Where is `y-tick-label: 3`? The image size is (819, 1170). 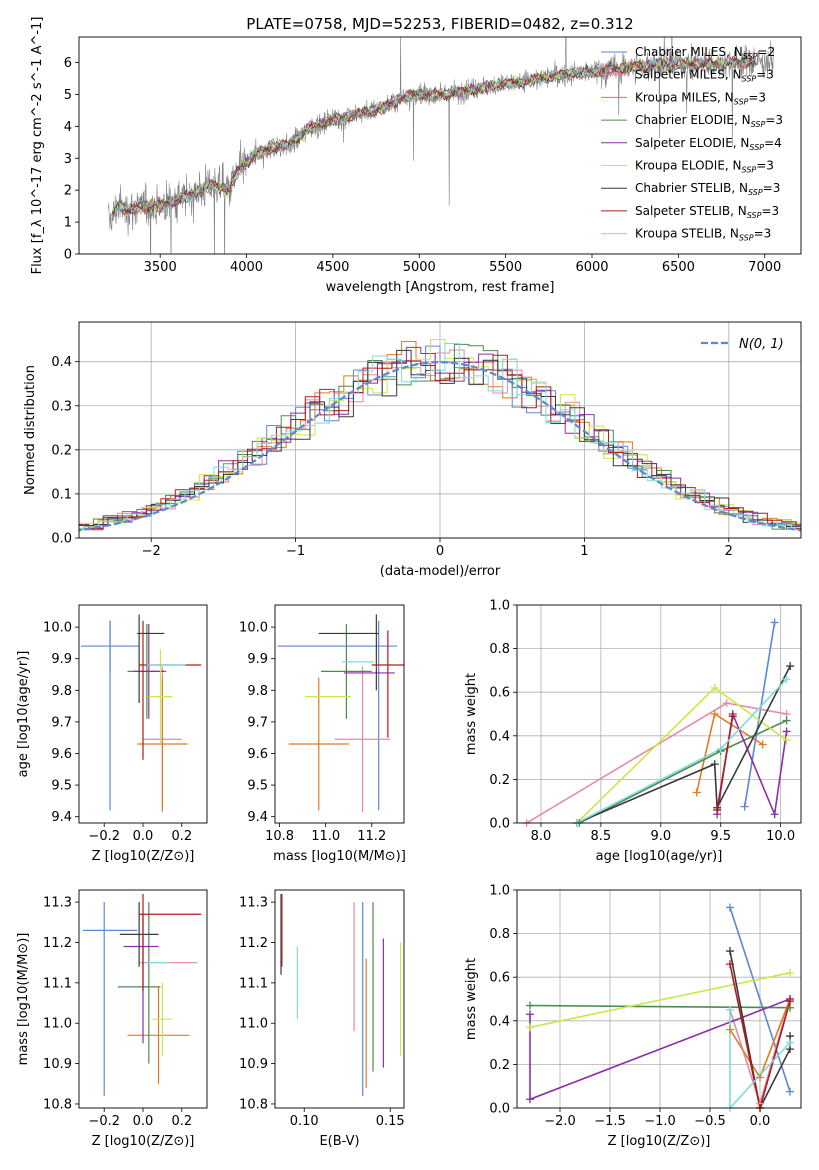 y-tick-label: 3 is located at coordinates (68, 159).